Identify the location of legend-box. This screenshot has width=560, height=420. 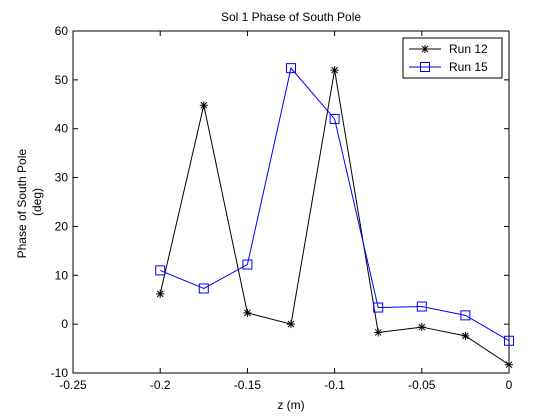
(452, 58).